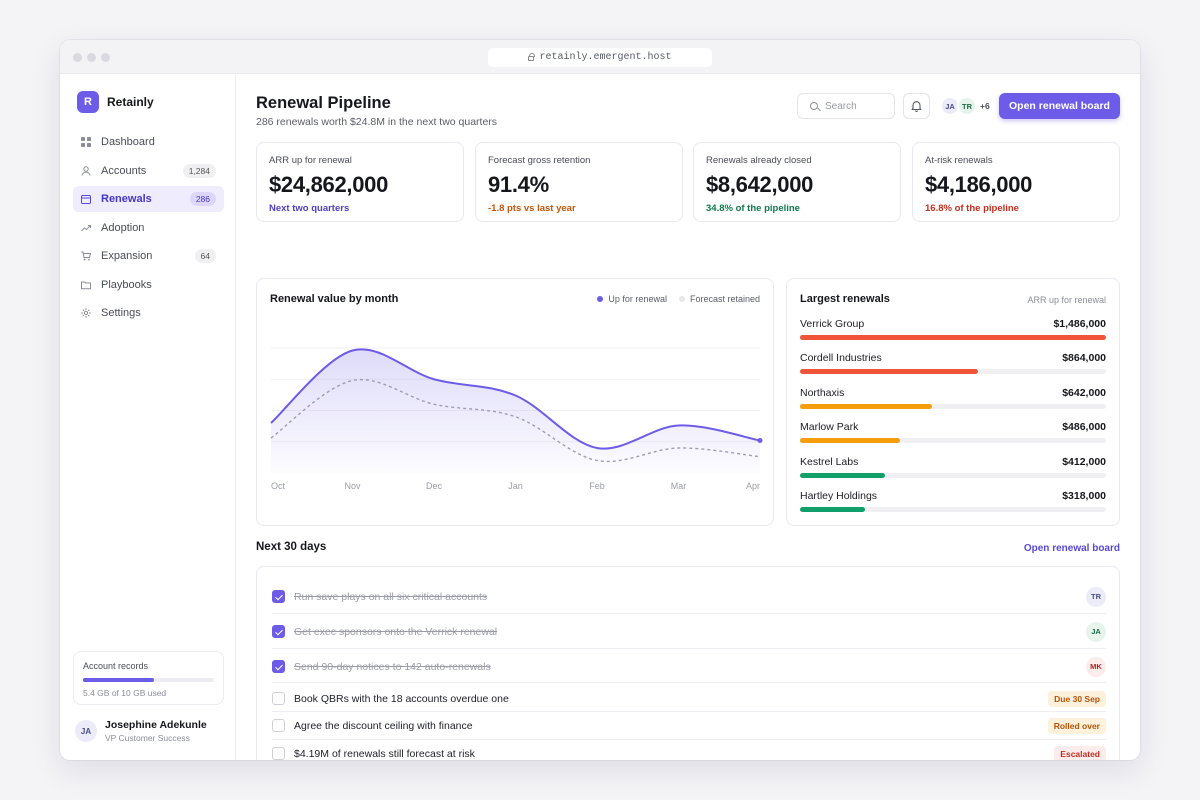 The width and height of the screenshot is (1200, 800). I want to click on storage-progress-bar, so click(148, 680).